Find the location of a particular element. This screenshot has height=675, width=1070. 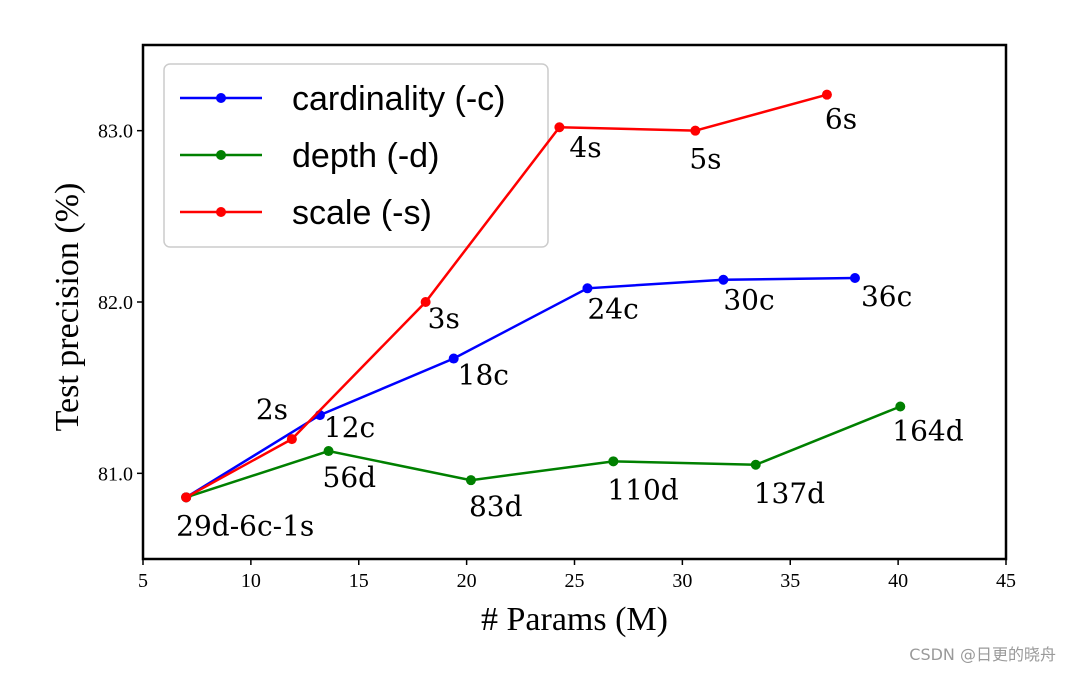

x-tick-label: 10 is located at coordinates (251, 581).